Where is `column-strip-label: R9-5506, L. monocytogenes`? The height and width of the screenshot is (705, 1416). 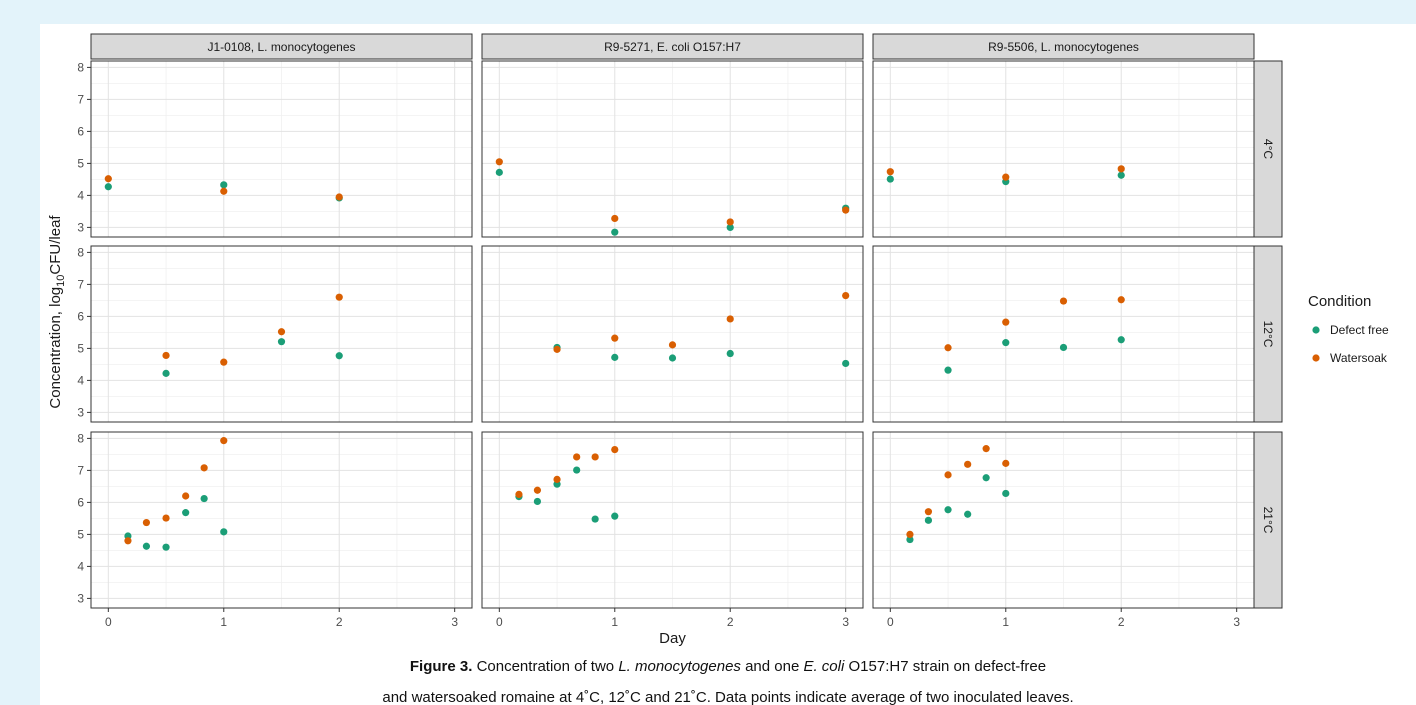
column-strip-label: R9-5506, L. monocytogenes is located at coordinates (1063, 47).